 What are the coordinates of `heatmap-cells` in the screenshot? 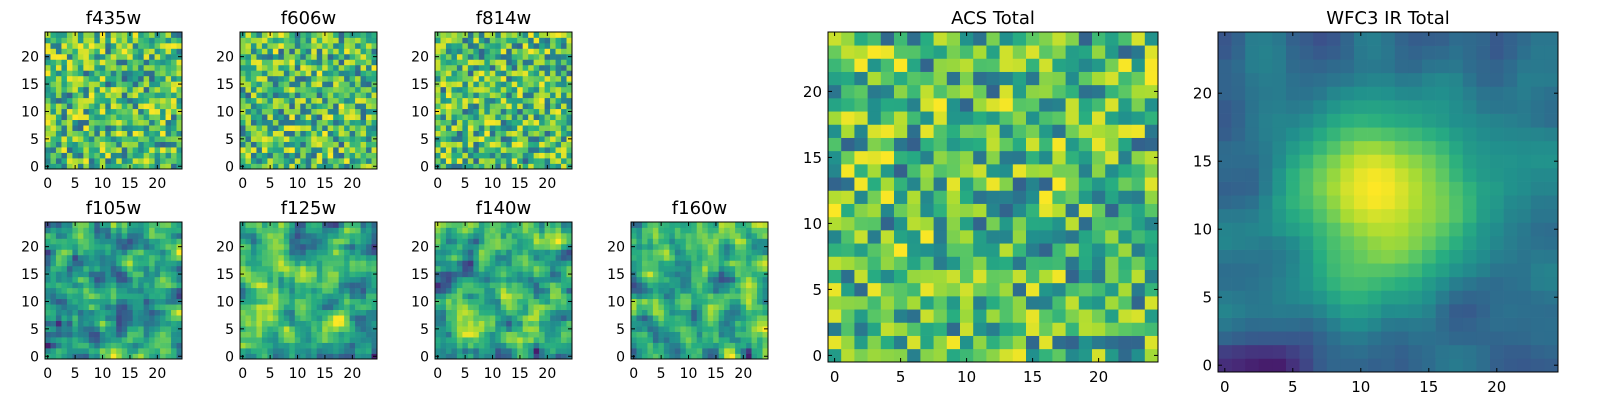 It's located at (700, 291).